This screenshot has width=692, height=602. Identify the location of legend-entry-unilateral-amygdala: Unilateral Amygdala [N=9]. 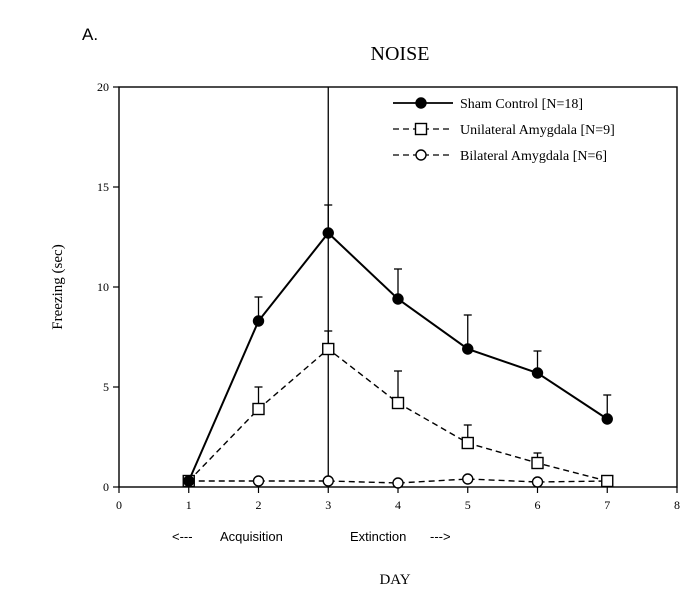
(504, 130).